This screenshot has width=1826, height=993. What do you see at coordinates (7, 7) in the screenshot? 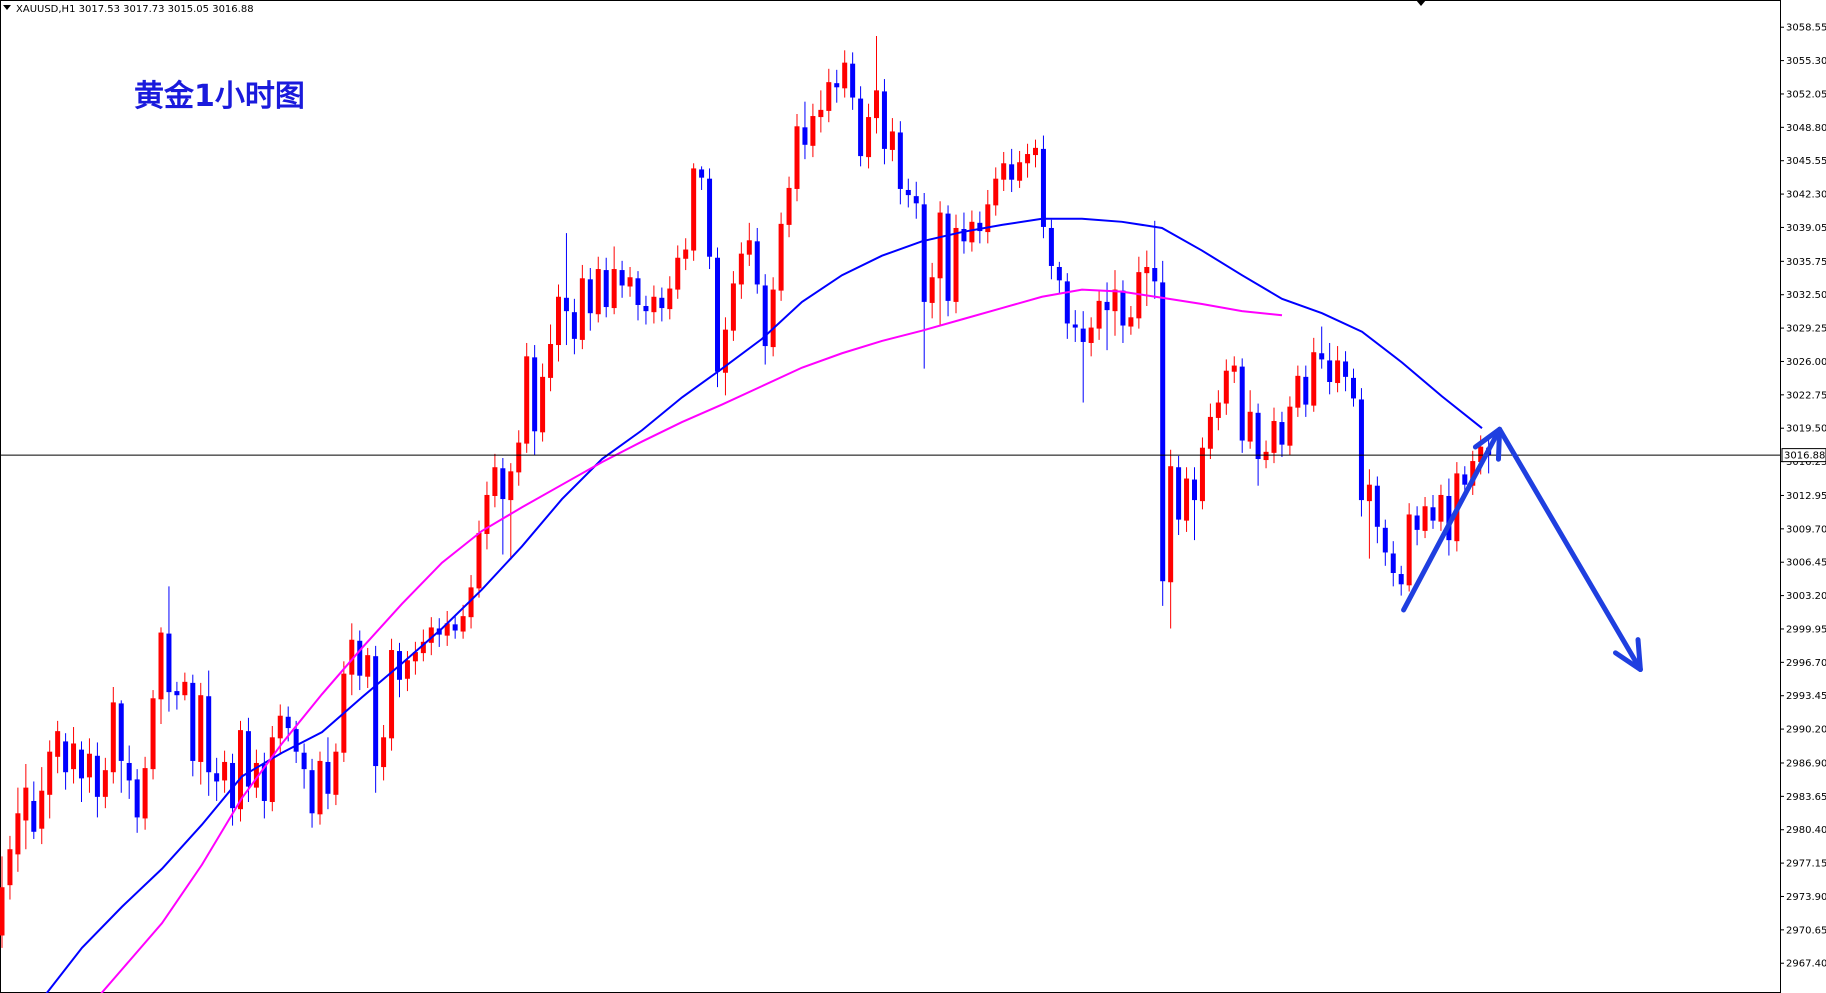
I see `triangle-down-icon` at bounding box center [7, 7].